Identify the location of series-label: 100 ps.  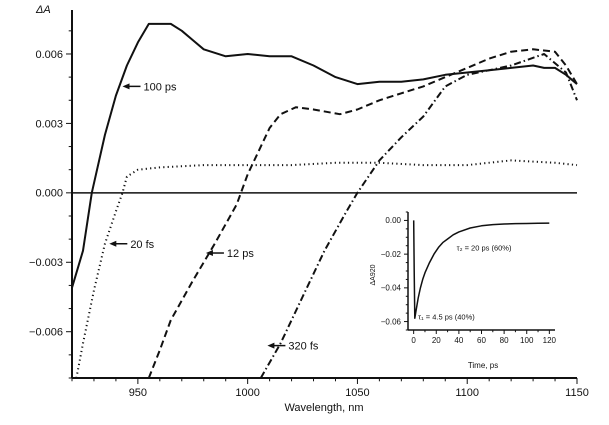
(161, 87).